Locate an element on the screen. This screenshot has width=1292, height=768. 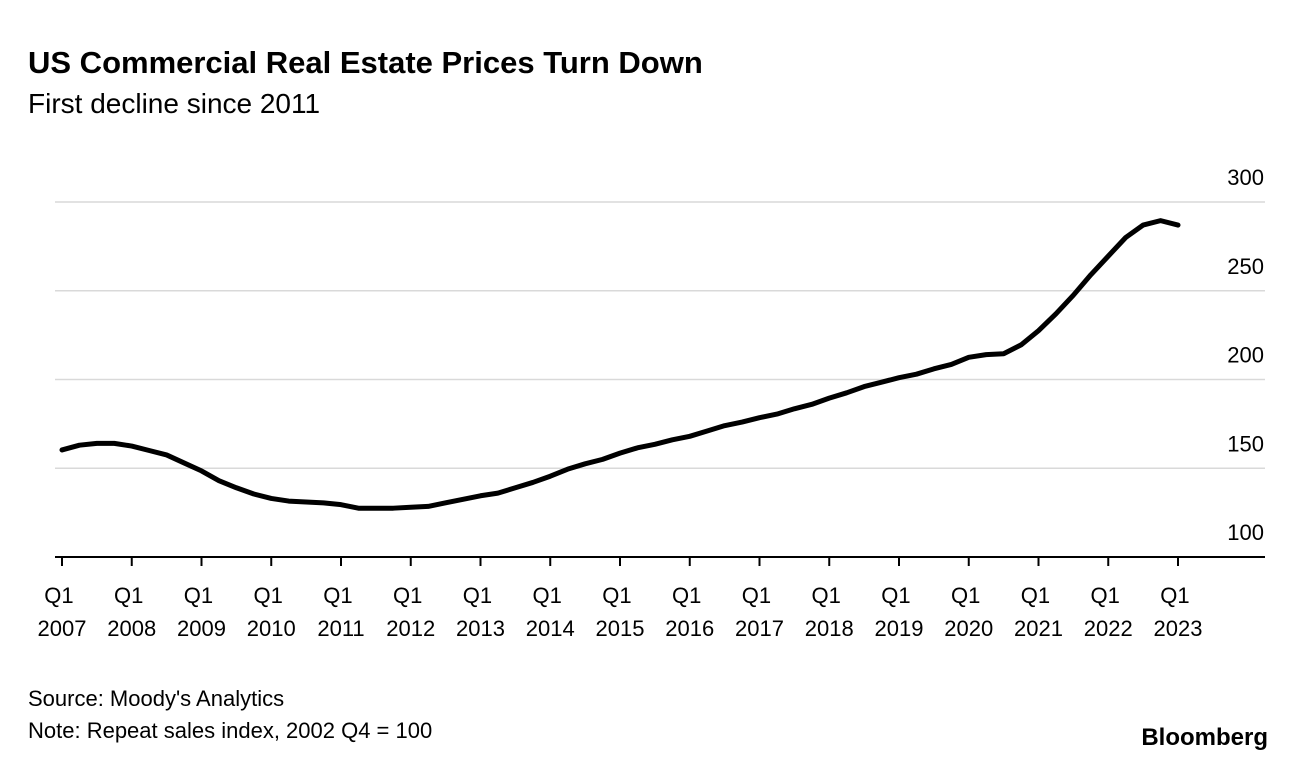
x-tick-label-line: 2018 is located at coordinates (829, 628).